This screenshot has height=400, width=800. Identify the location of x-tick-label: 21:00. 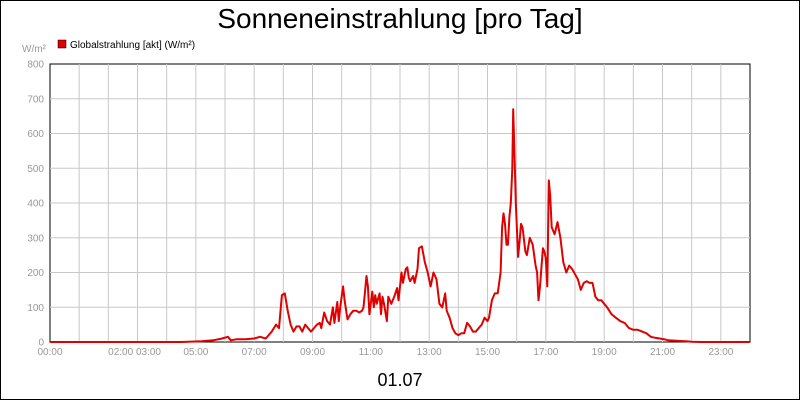
(662, 352).